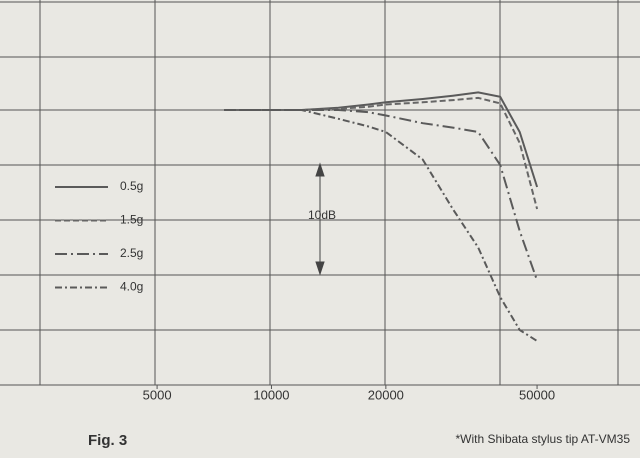  I want to click on footnote: *With Shibata stylus tip AT-VM35, so click(542, 439).